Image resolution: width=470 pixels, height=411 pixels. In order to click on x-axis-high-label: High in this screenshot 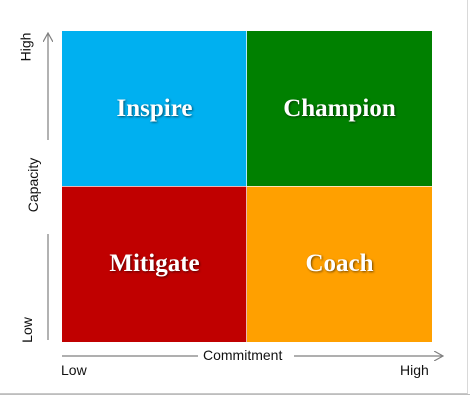, I will do `click(414, 370)`.